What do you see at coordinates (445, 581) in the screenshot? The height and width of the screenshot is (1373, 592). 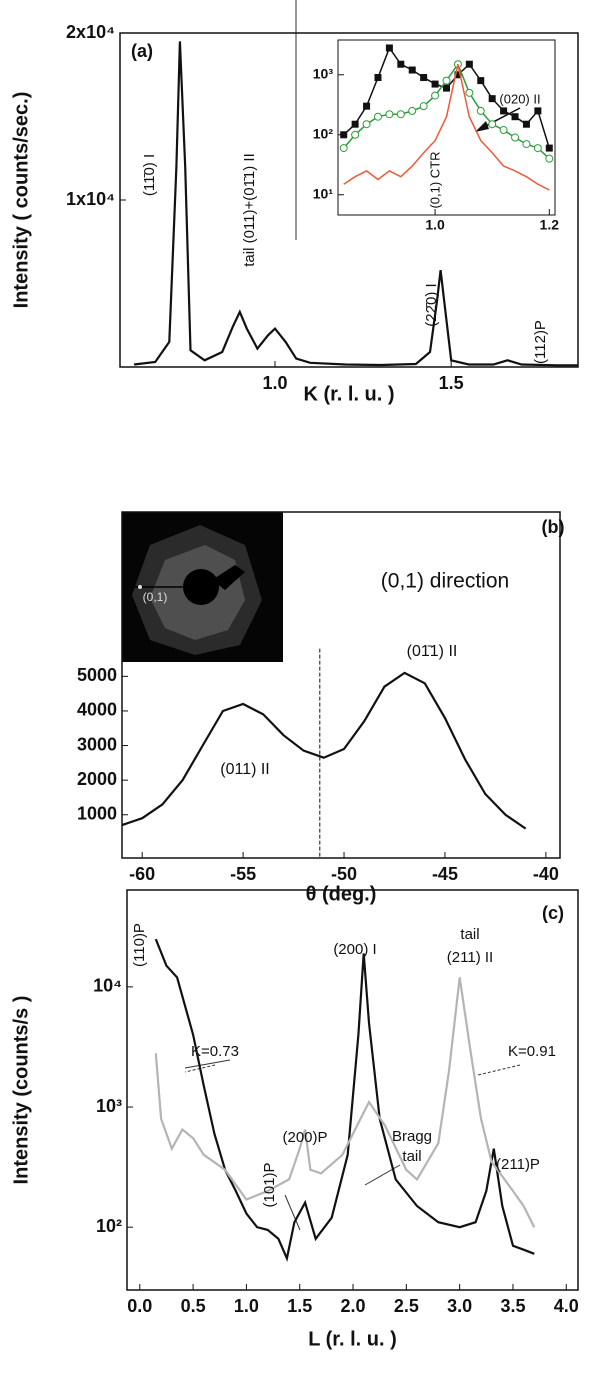 I see `annotation: (0,1) direction` at bounding box center [445, 581].